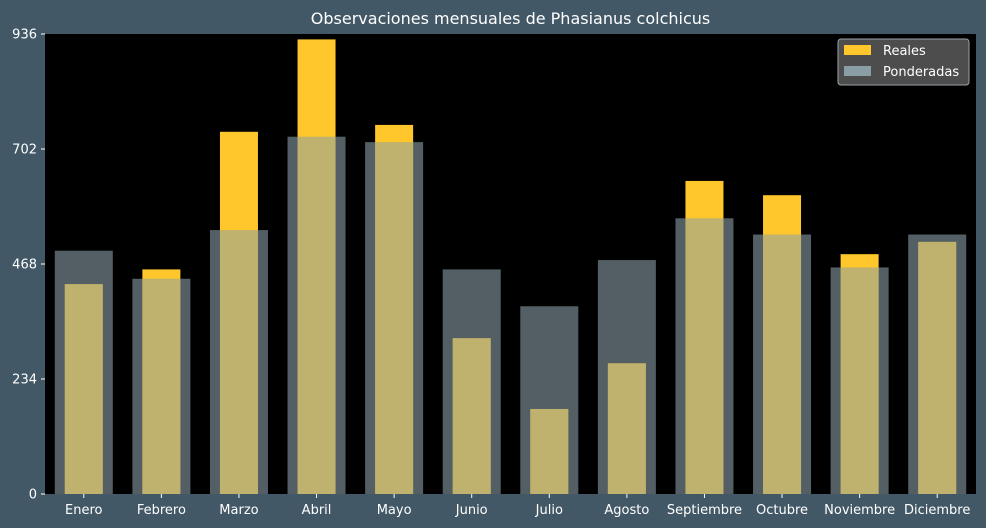 This screenshot has height=528, width=986. I want to click on x-tick-label: Septiembre, so click(704, 510).